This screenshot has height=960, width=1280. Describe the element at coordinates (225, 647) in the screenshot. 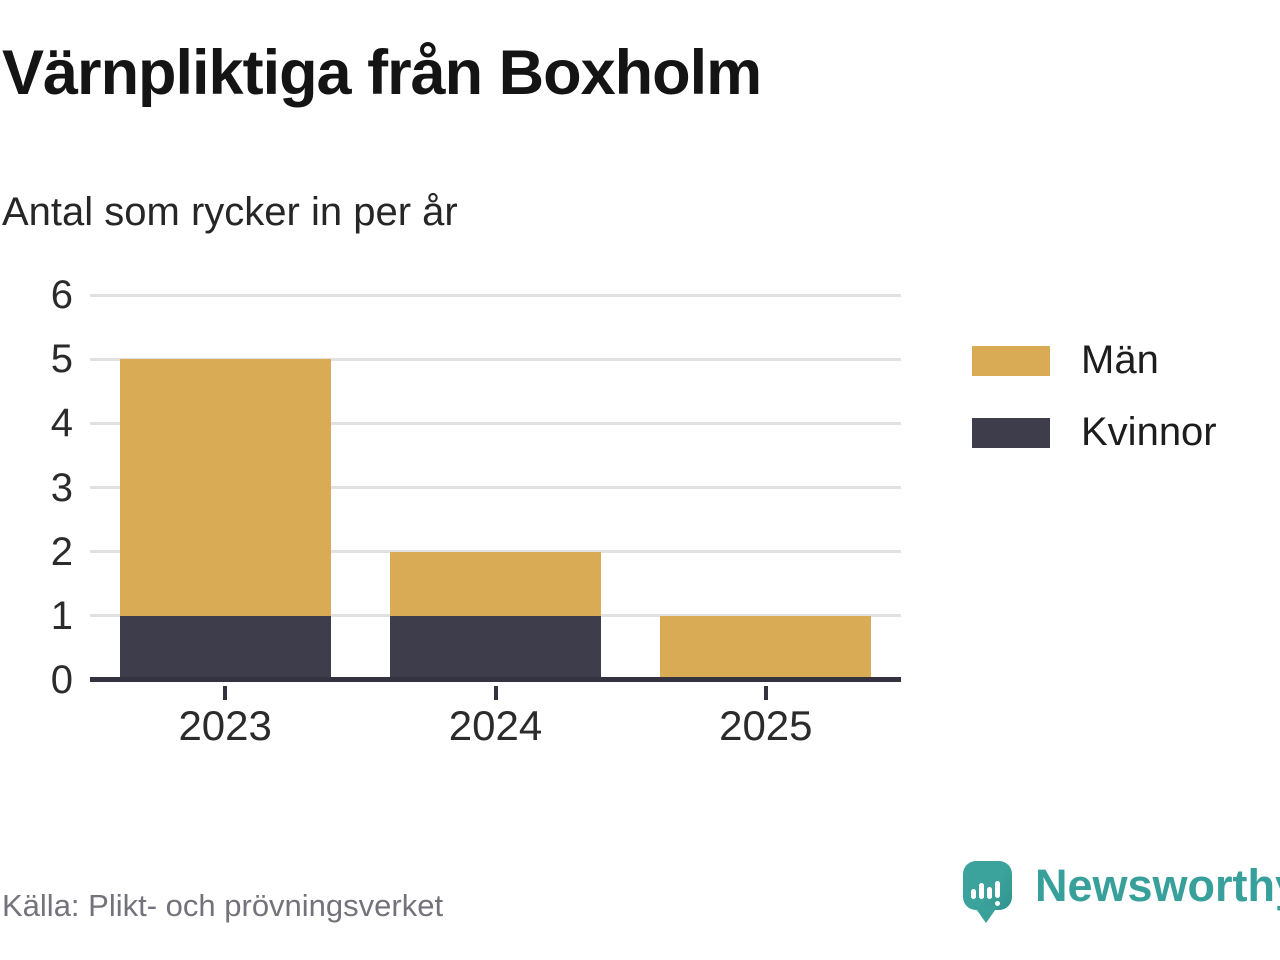

I see `bar-segment-kvinnor-2023` at that location.